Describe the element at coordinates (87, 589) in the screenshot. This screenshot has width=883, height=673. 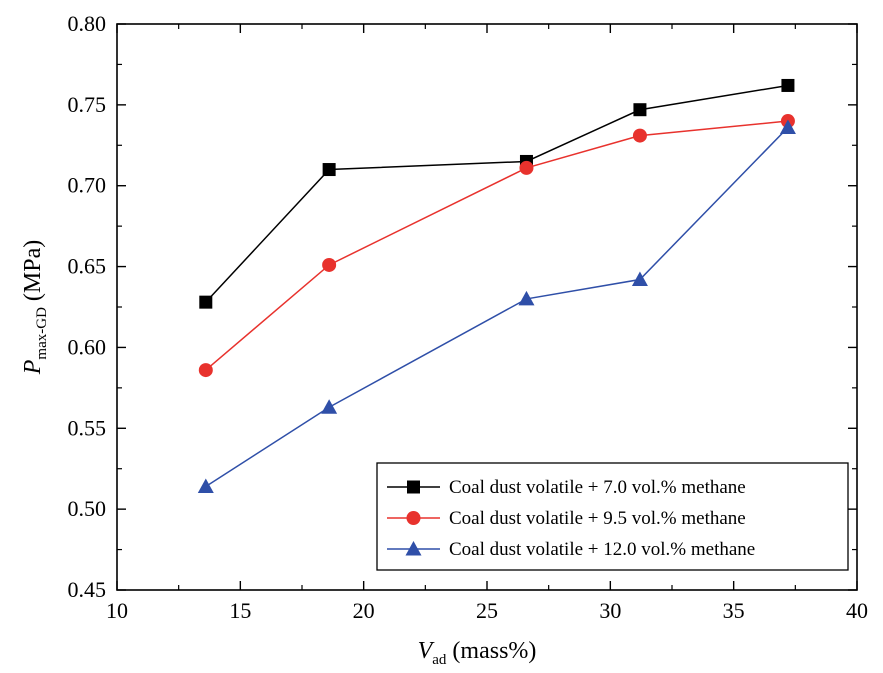
I see `y-tick-label: 0.45` at that location.